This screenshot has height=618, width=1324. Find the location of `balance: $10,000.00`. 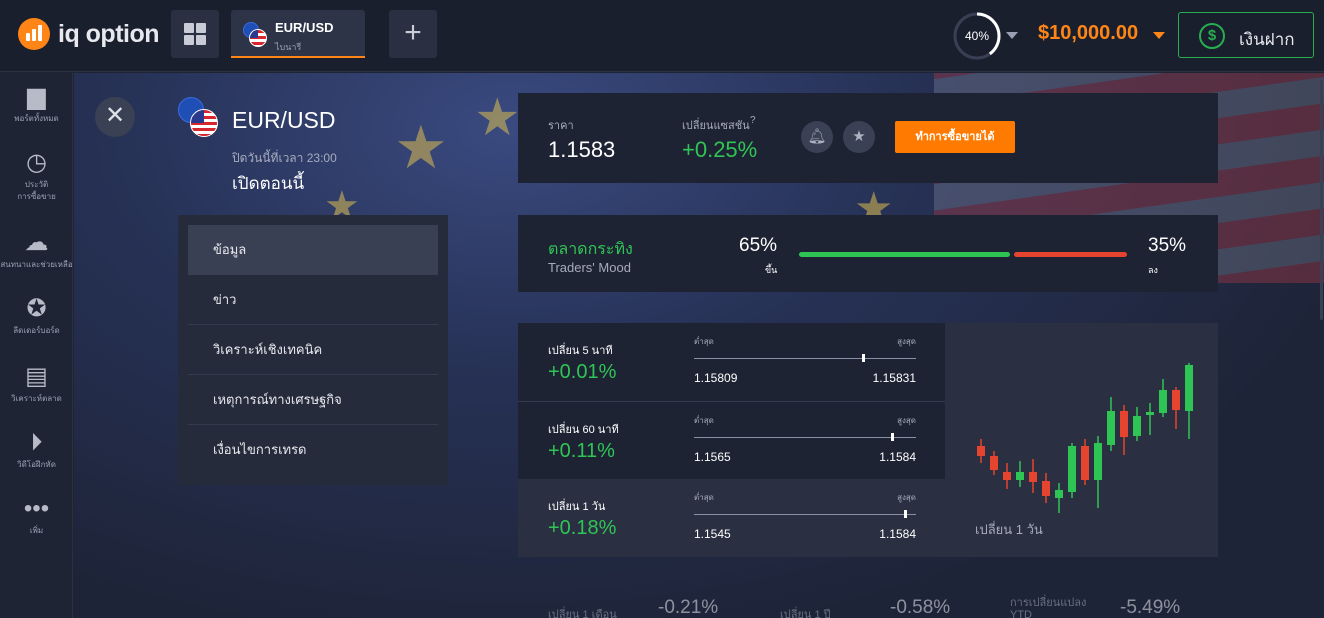

balance: $10,000.00 is located at coordinates (1088, 33).